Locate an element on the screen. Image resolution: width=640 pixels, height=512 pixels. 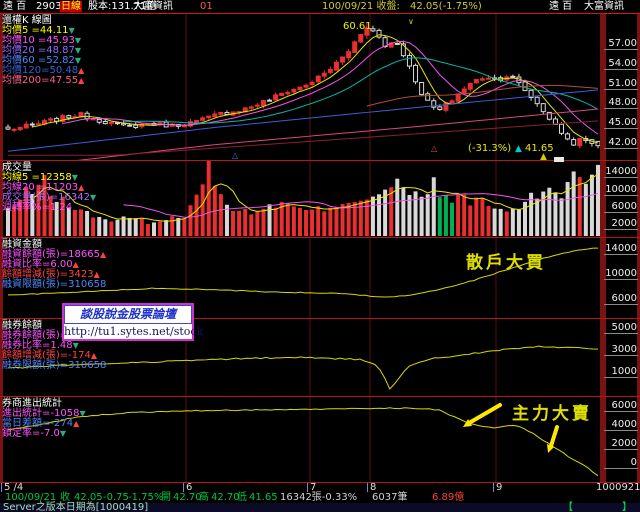
margin-panel-title: 融資金額 is located at coordinates (22, 244).